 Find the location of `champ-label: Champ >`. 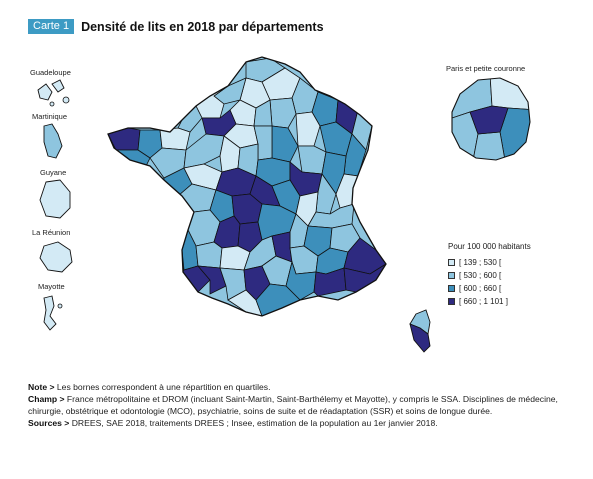

champ-label: Champ > is located at coordinates (46, 399).